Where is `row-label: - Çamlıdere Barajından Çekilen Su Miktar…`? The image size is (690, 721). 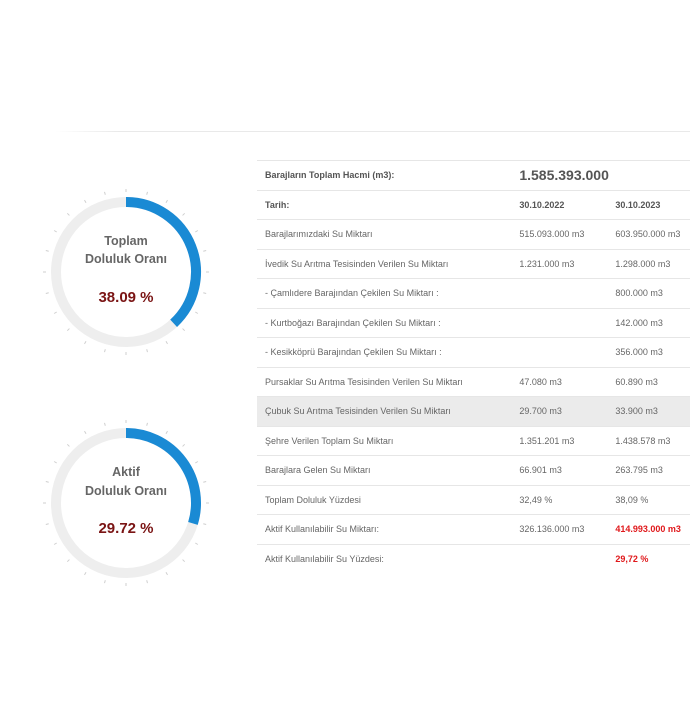 row-label: - Çamlıdere Barajından Çekilen Su Miktar… is located at coordinates (383, 293).